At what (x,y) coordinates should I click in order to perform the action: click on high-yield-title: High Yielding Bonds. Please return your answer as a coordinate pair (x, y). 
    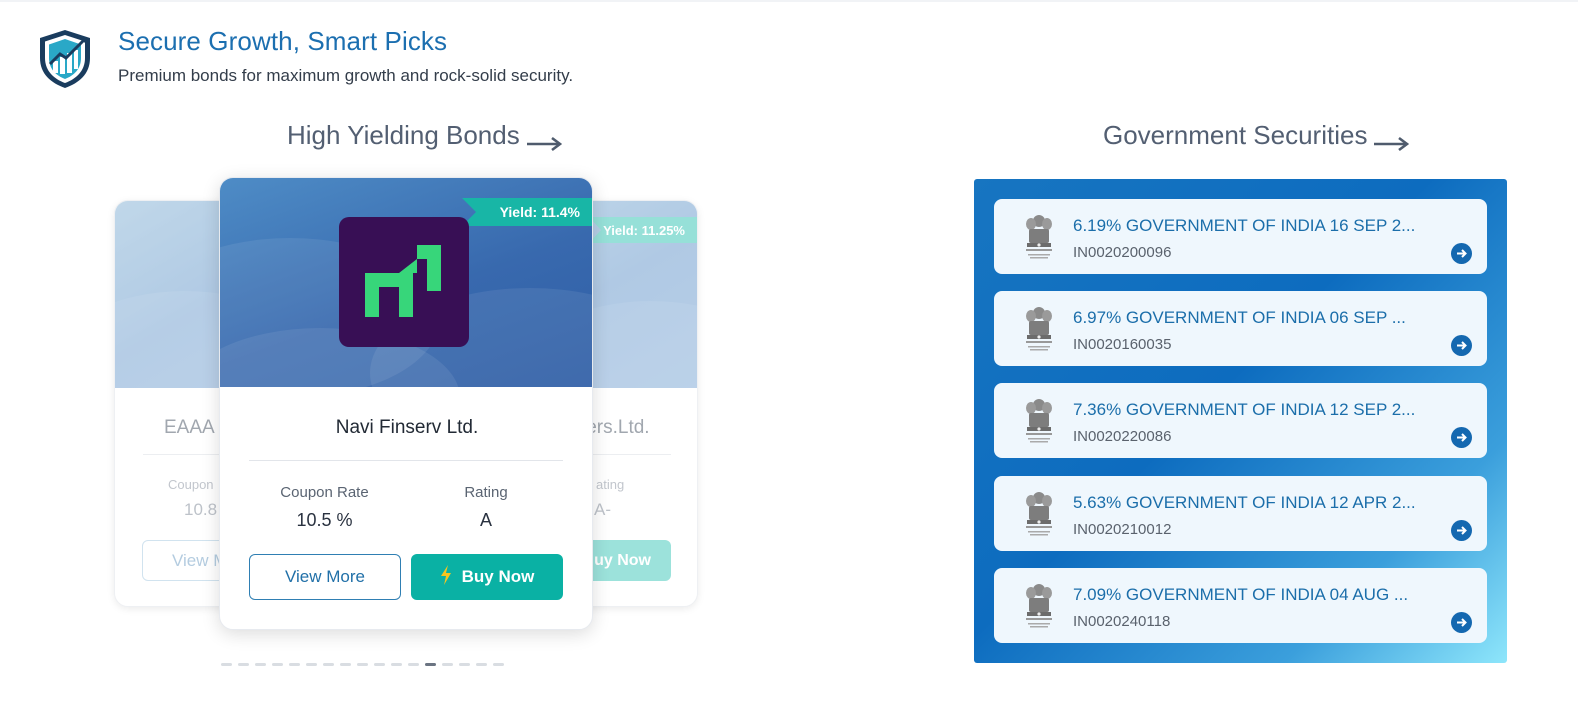
    Looking at the image, I should click on (403, 135).